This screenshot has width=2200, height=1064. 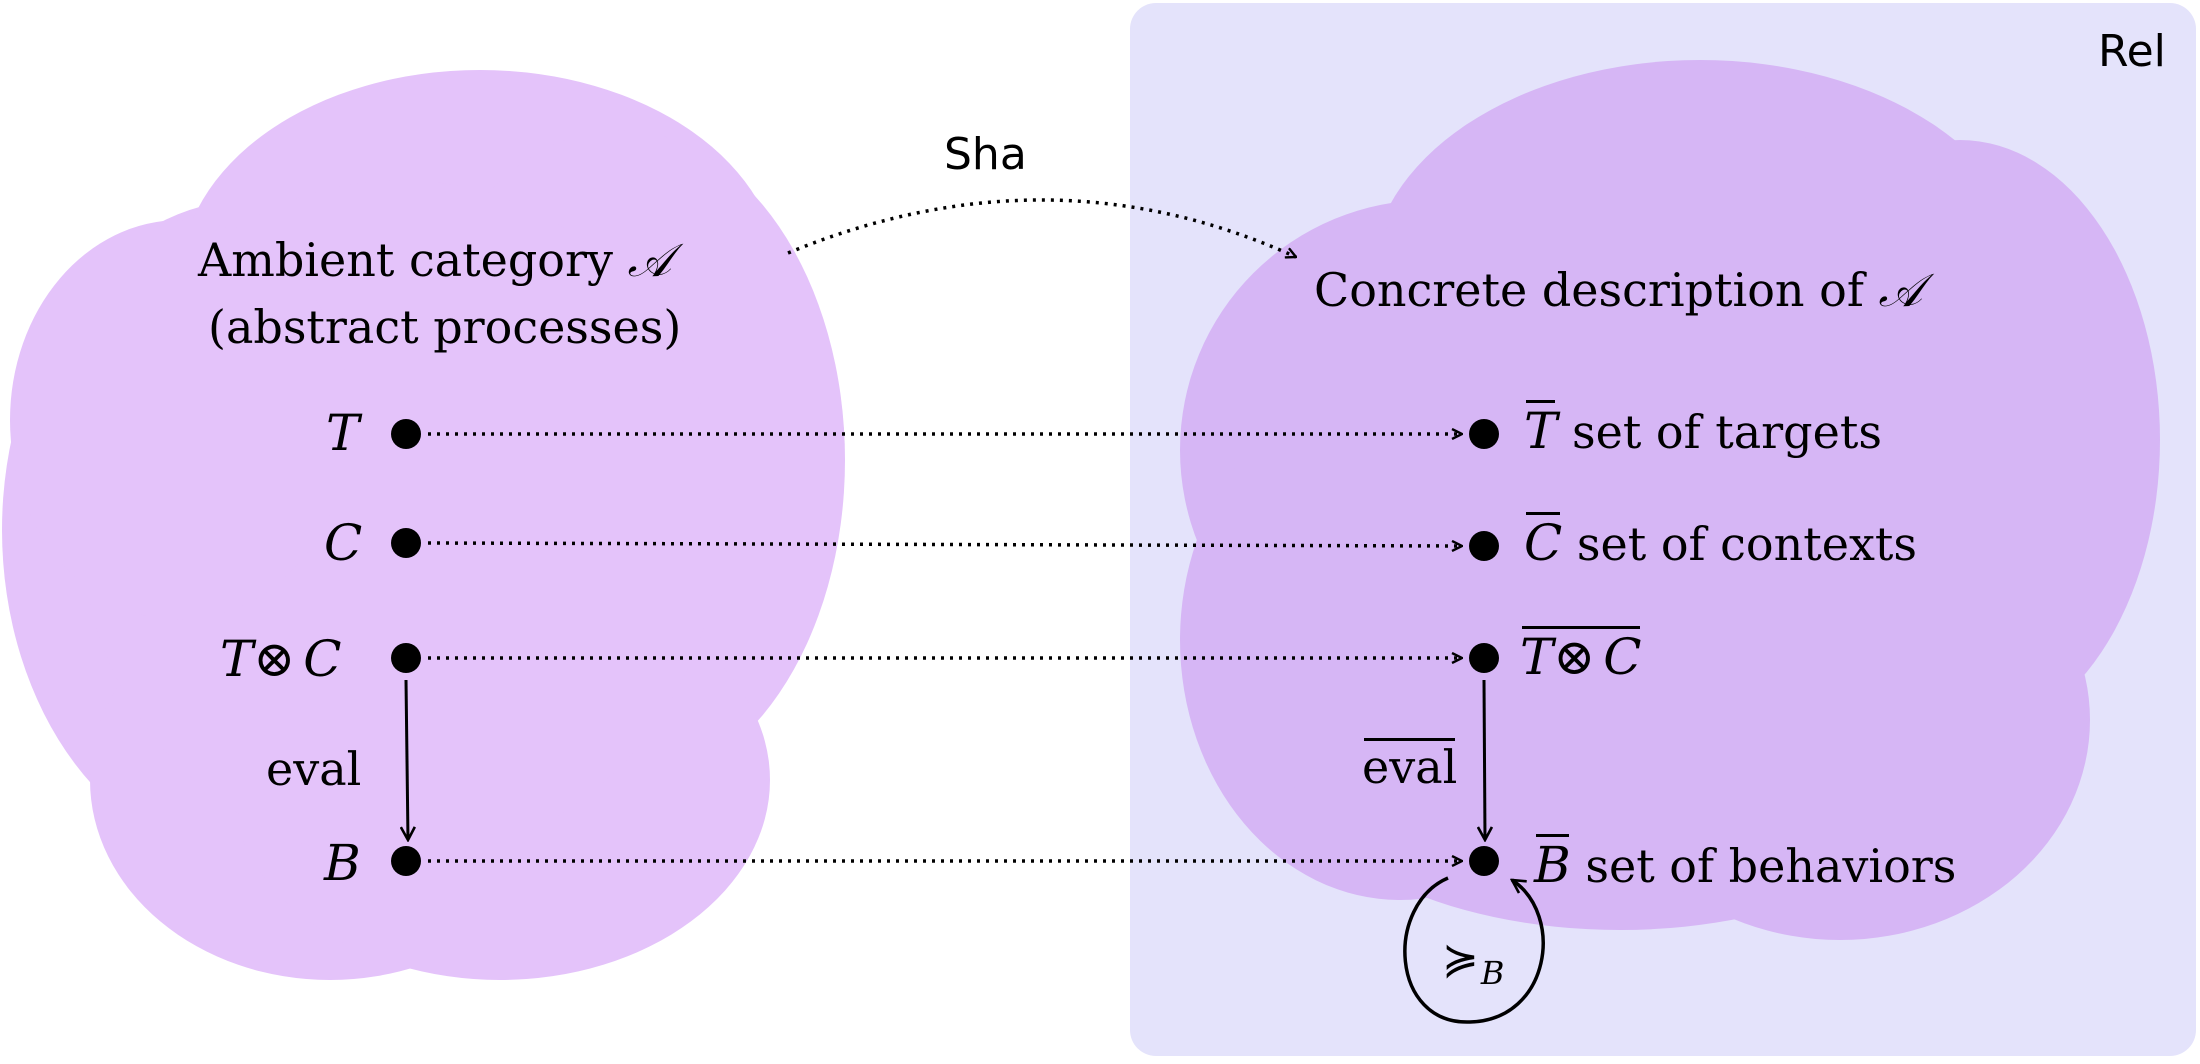 What do you see at coordinates (1726, 432) in the screenshot?
I see `T-bar-description: set of targets` at bounding box center [1726, 432].